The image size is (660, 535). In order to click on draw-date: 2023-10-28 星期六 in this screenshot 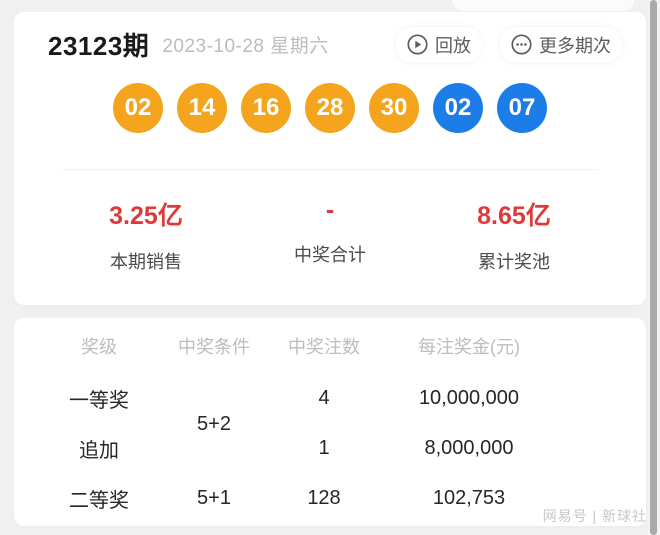, I will do `click(245, 46)`.